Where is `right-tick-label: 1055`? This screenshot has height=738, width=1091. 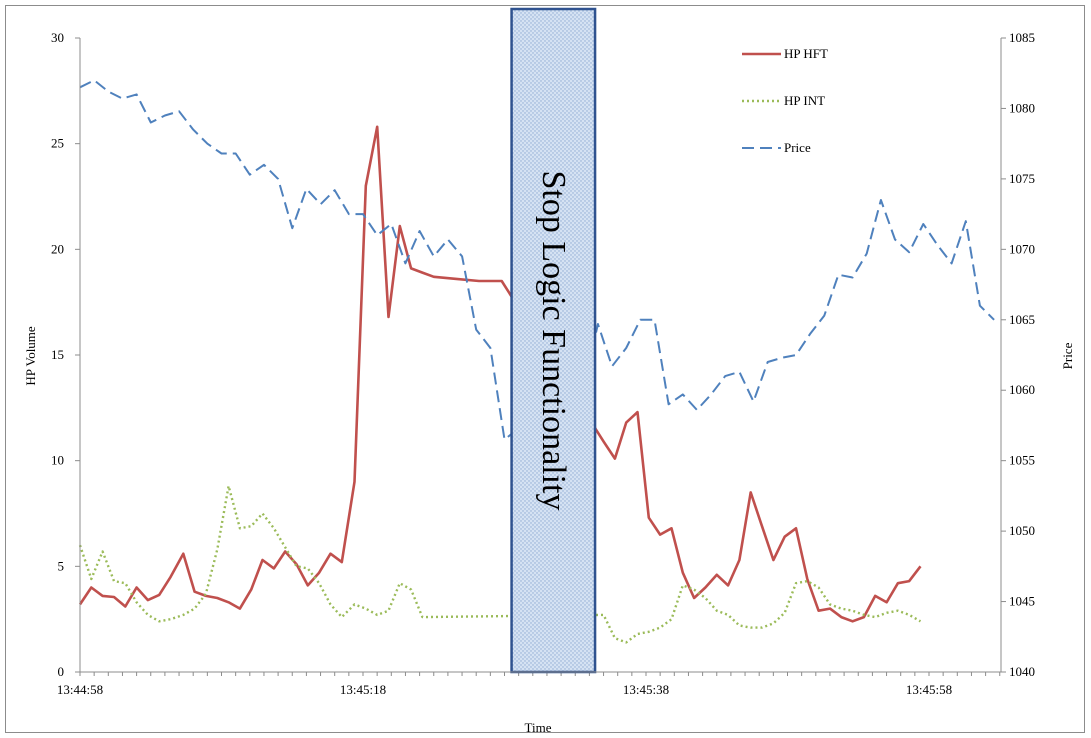
right-tick-label: 1055 is located at coordinates (1022, 460).